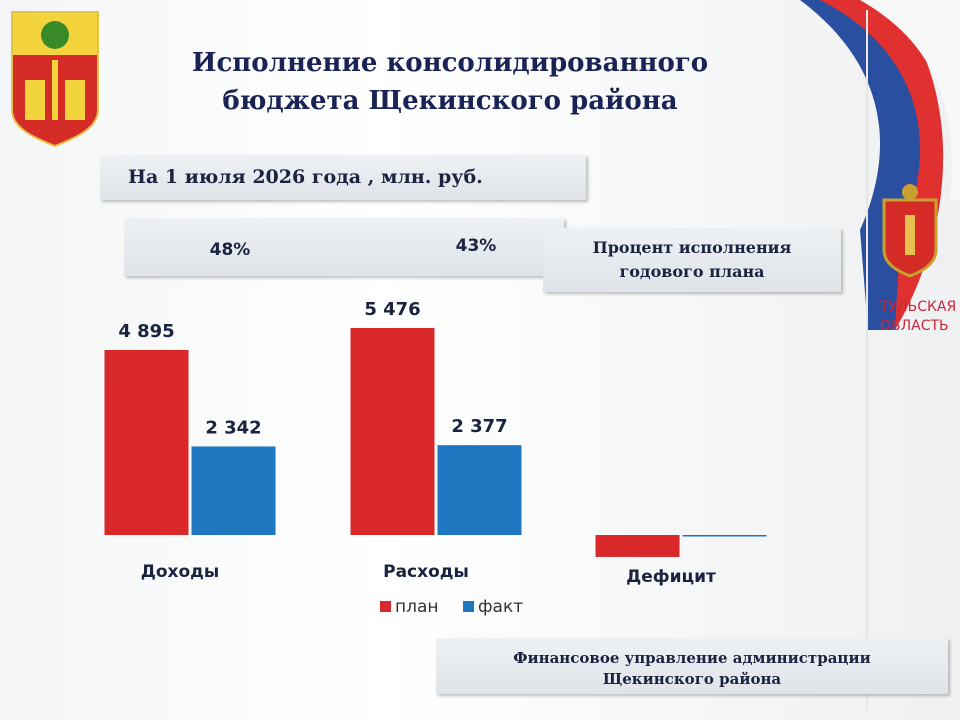 The height and width of the screenshot is (720, 960). I want to click on category-label: Доходы, so click(180, 572).